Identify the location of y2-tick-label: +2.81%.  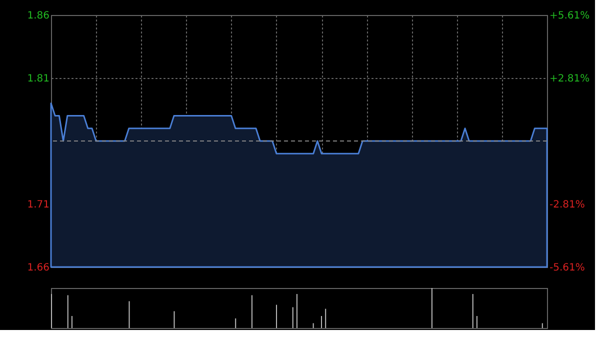
(570, 78).